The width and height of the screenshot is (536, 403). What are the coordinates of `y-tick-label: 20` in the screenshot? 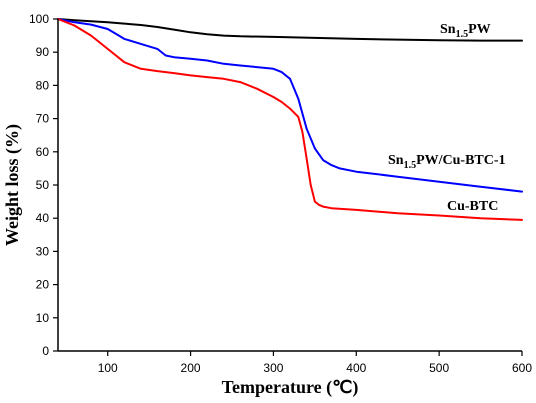 It's located at (43, 285).